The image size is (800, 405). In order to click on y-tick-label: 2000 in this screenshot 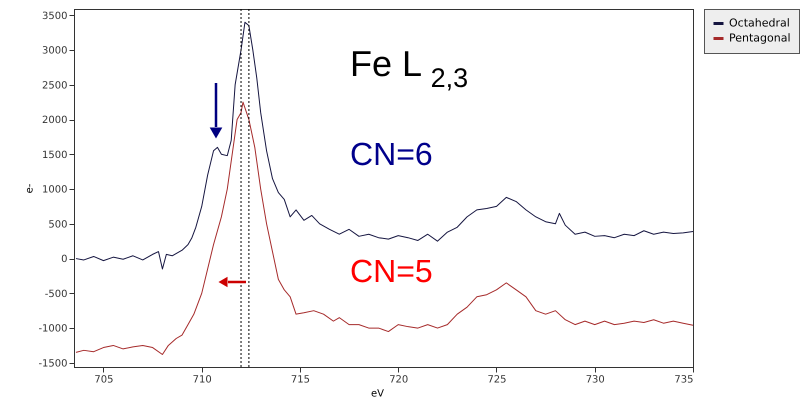, I will do `click(55, 120)`.